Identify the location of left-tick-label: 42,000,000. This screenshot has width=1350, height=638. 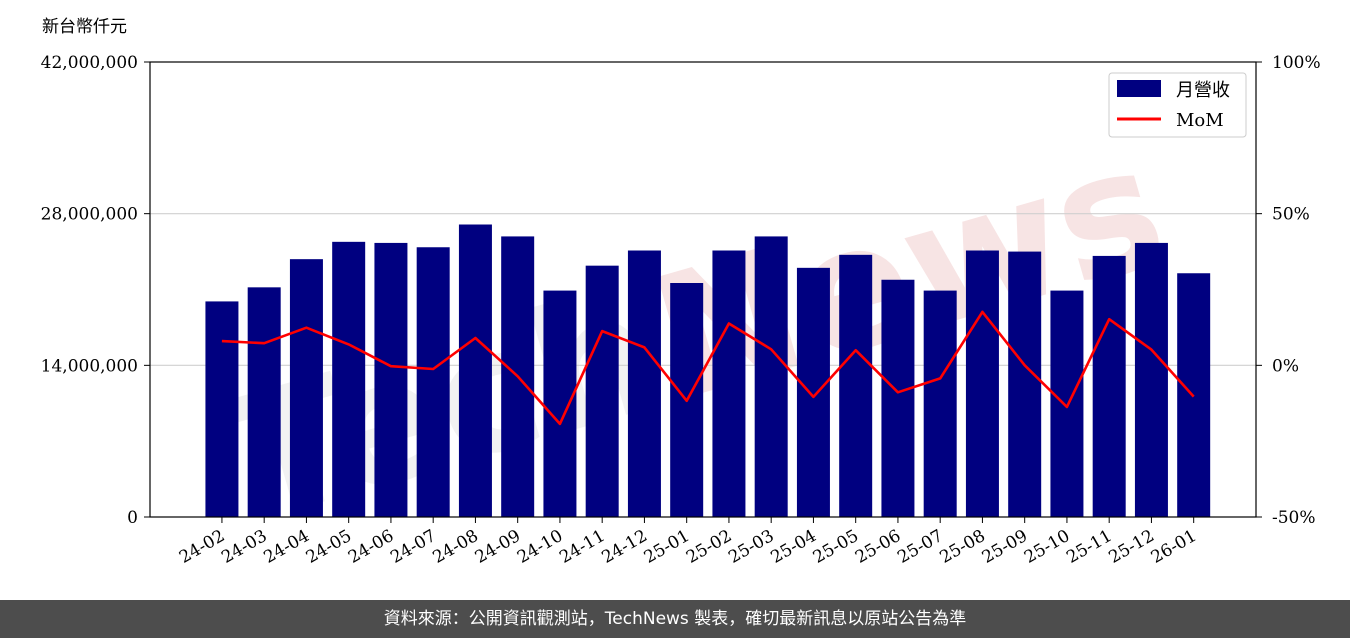
(89, 63).